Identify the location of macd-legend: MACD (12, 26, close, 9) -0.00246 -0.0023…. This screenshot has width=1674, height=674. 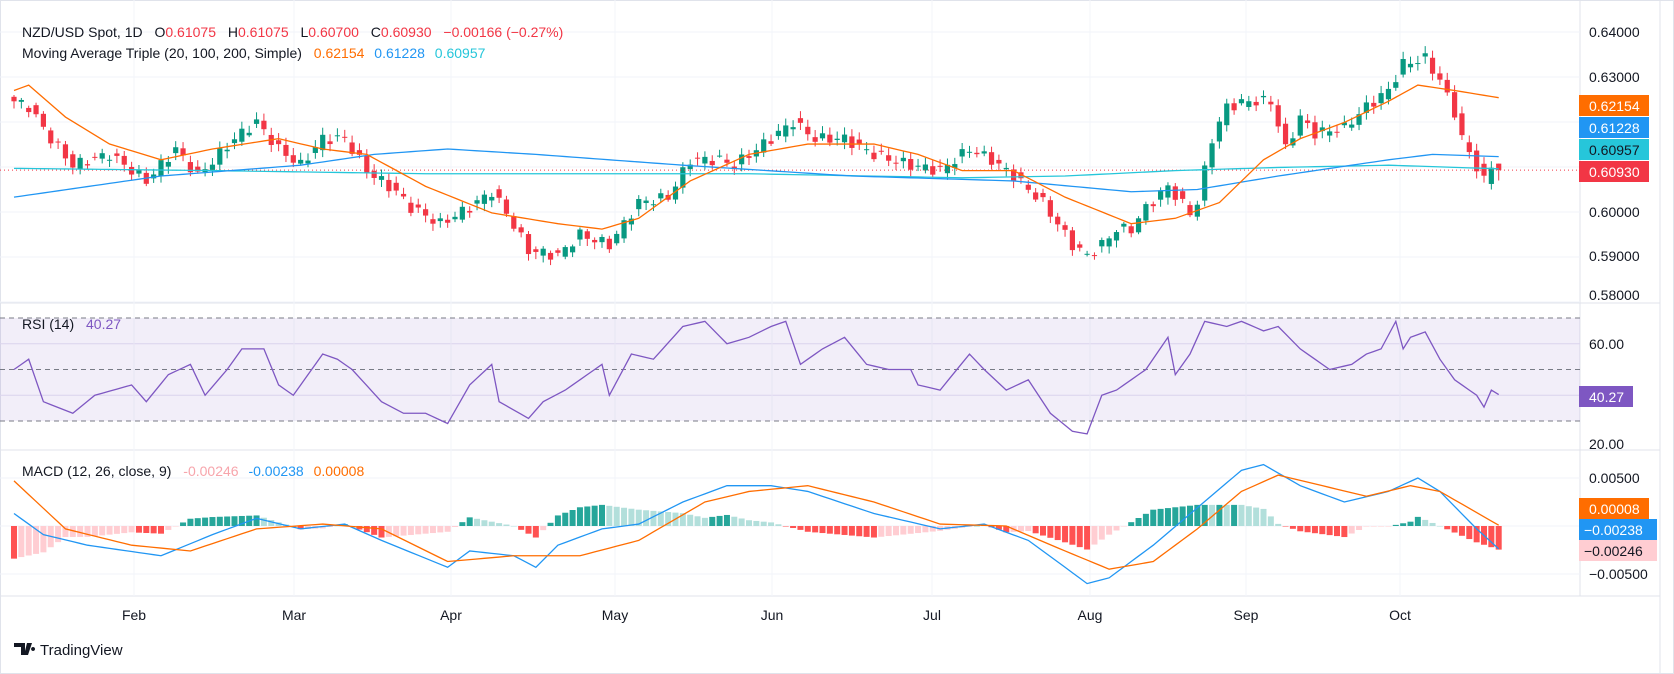
(193, 471).